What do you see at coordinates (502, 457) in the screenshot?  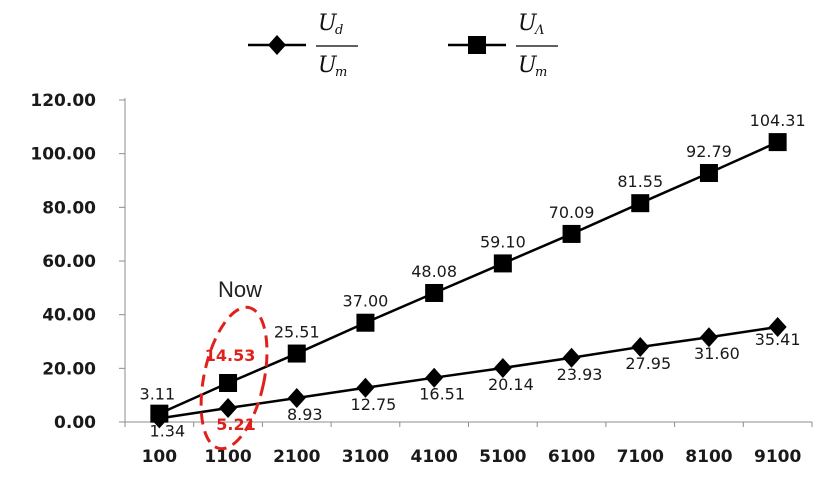 I see `x-tick-label: 5100` at bounding box center [502, 457].